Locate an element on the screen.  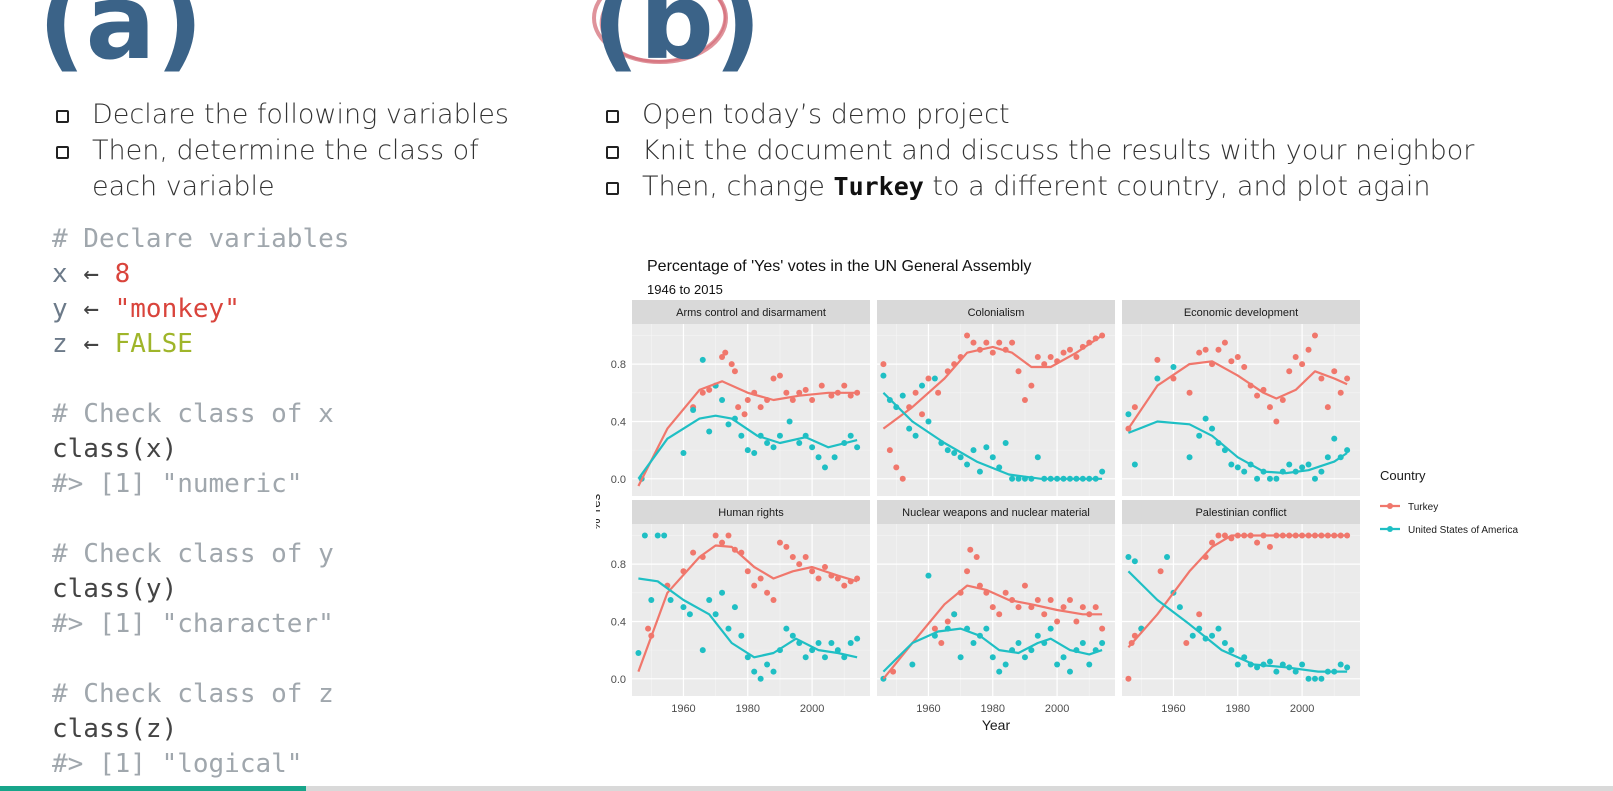
x-tick-label: 1960 is located at coordinates (683, 709).